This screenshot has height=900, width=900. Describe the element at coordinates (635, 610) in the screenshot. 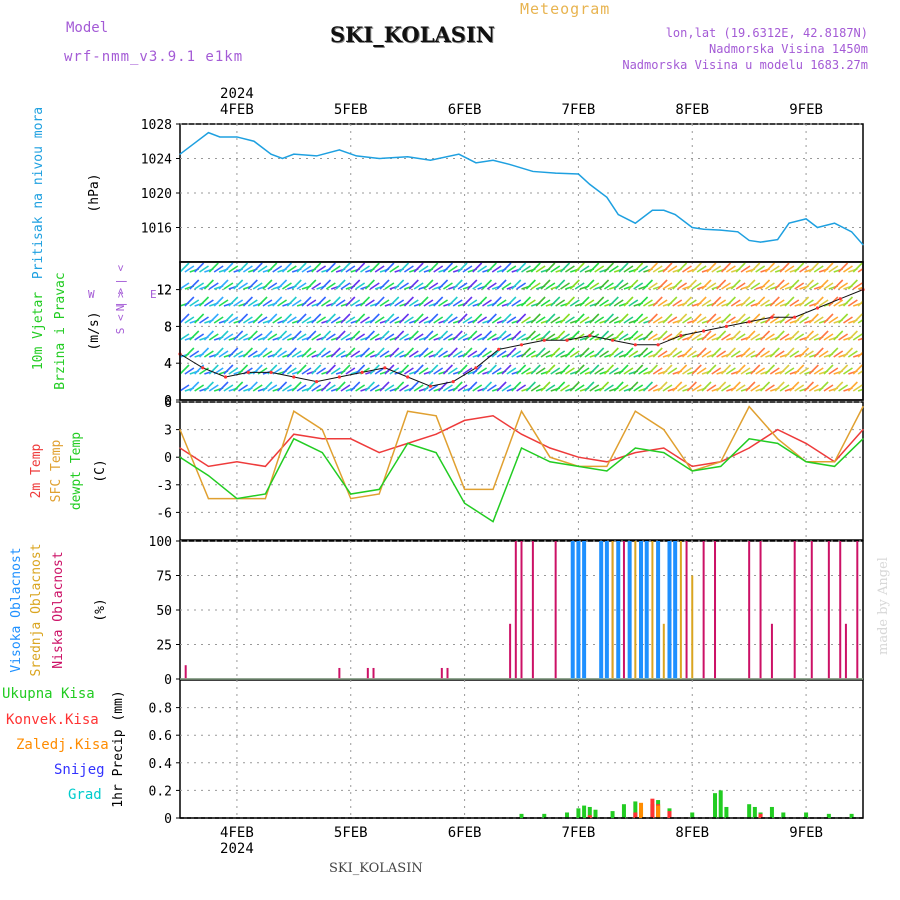

I see `mid-cloud-bar` at that location.